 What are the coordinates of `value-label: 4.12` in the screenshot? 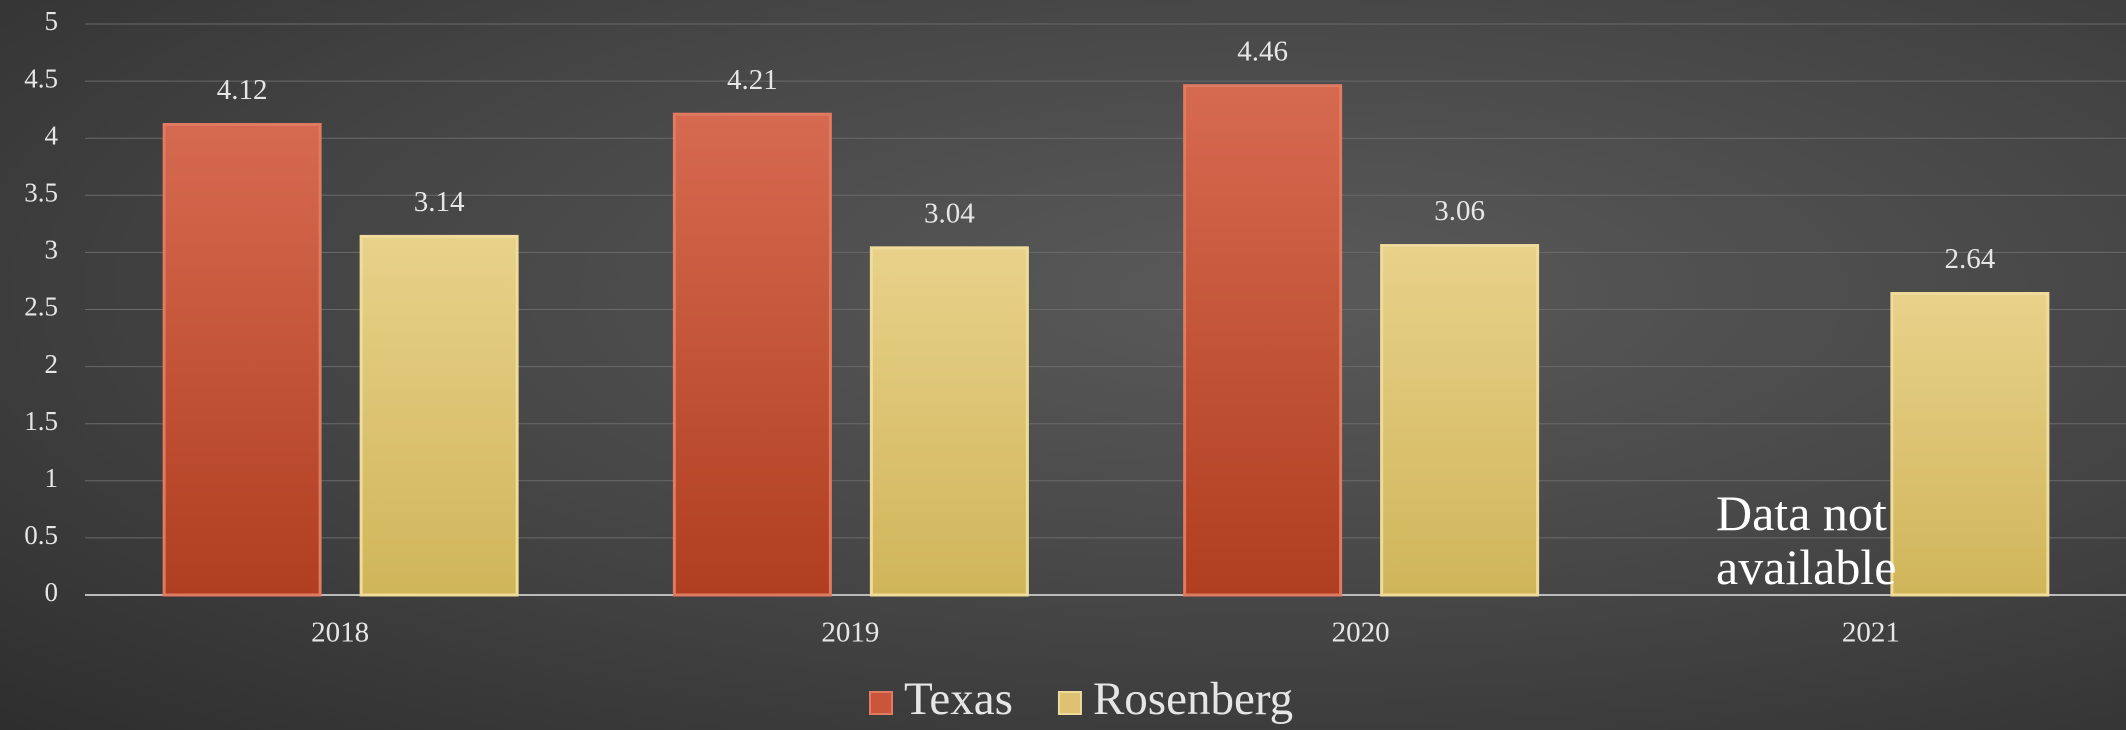 It's located at (242, 90).